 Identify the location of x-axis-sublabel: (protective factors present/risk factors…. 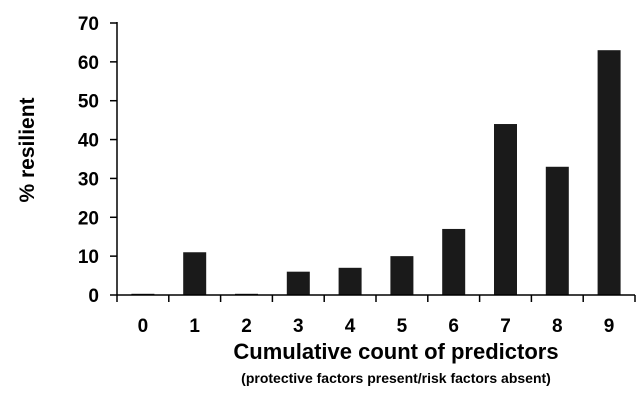
(396, 378).